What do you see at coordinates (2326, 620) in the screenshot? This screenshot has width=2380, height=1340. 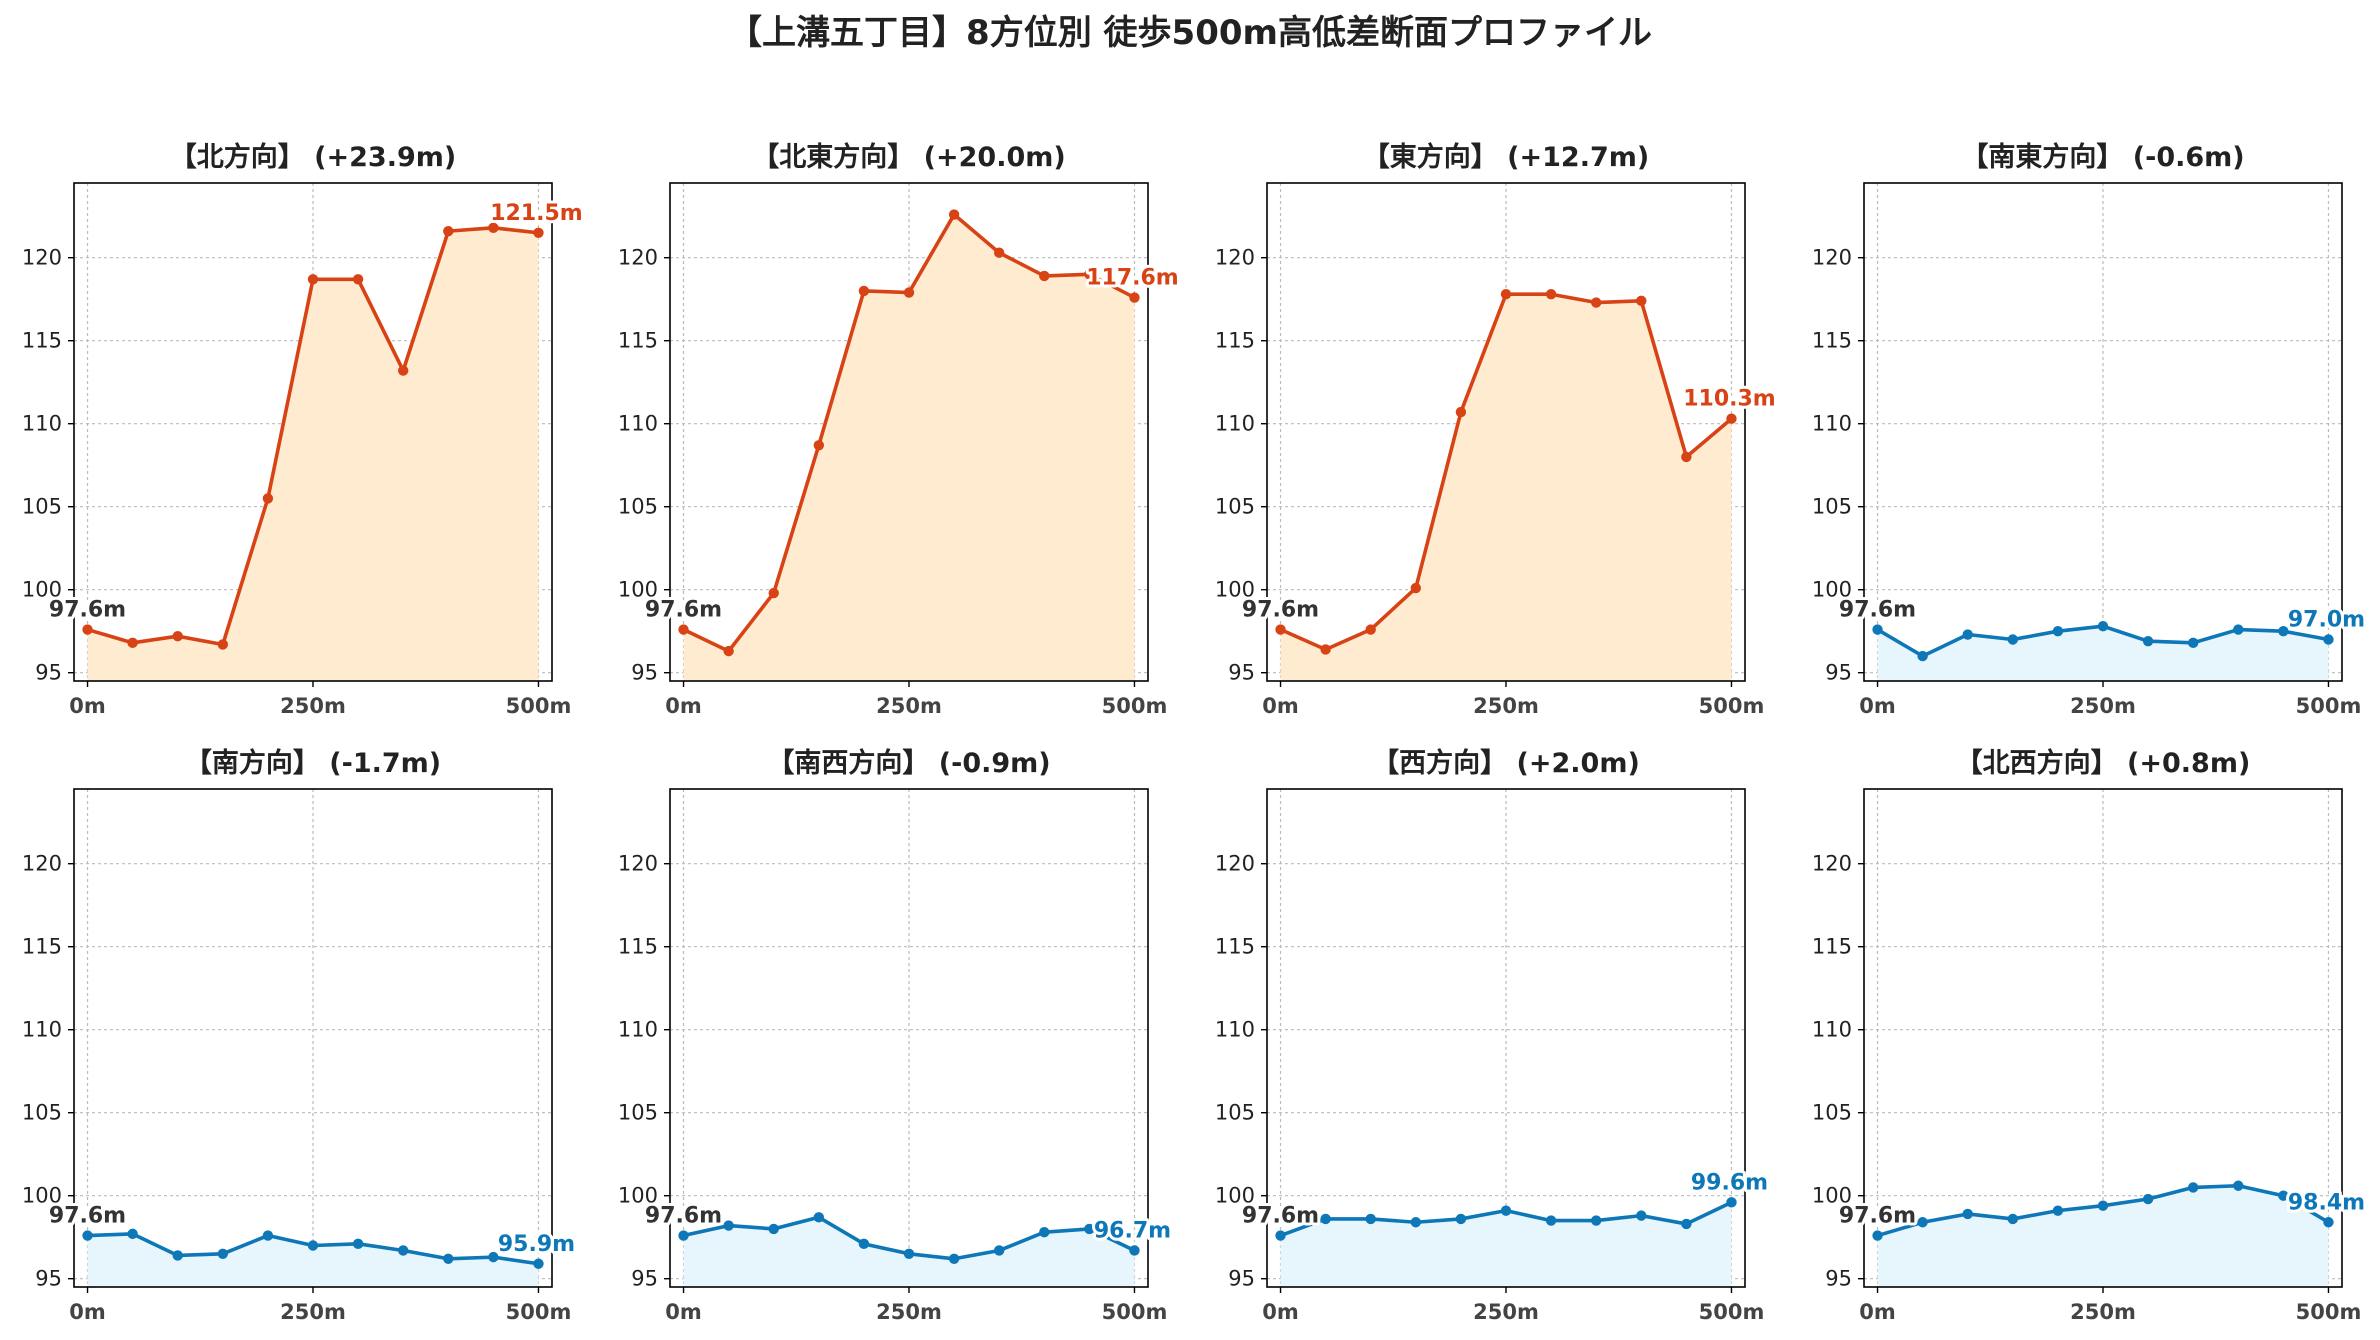 I see `end-elevation-label: 97.0m` at bounding box center [2326, 620].